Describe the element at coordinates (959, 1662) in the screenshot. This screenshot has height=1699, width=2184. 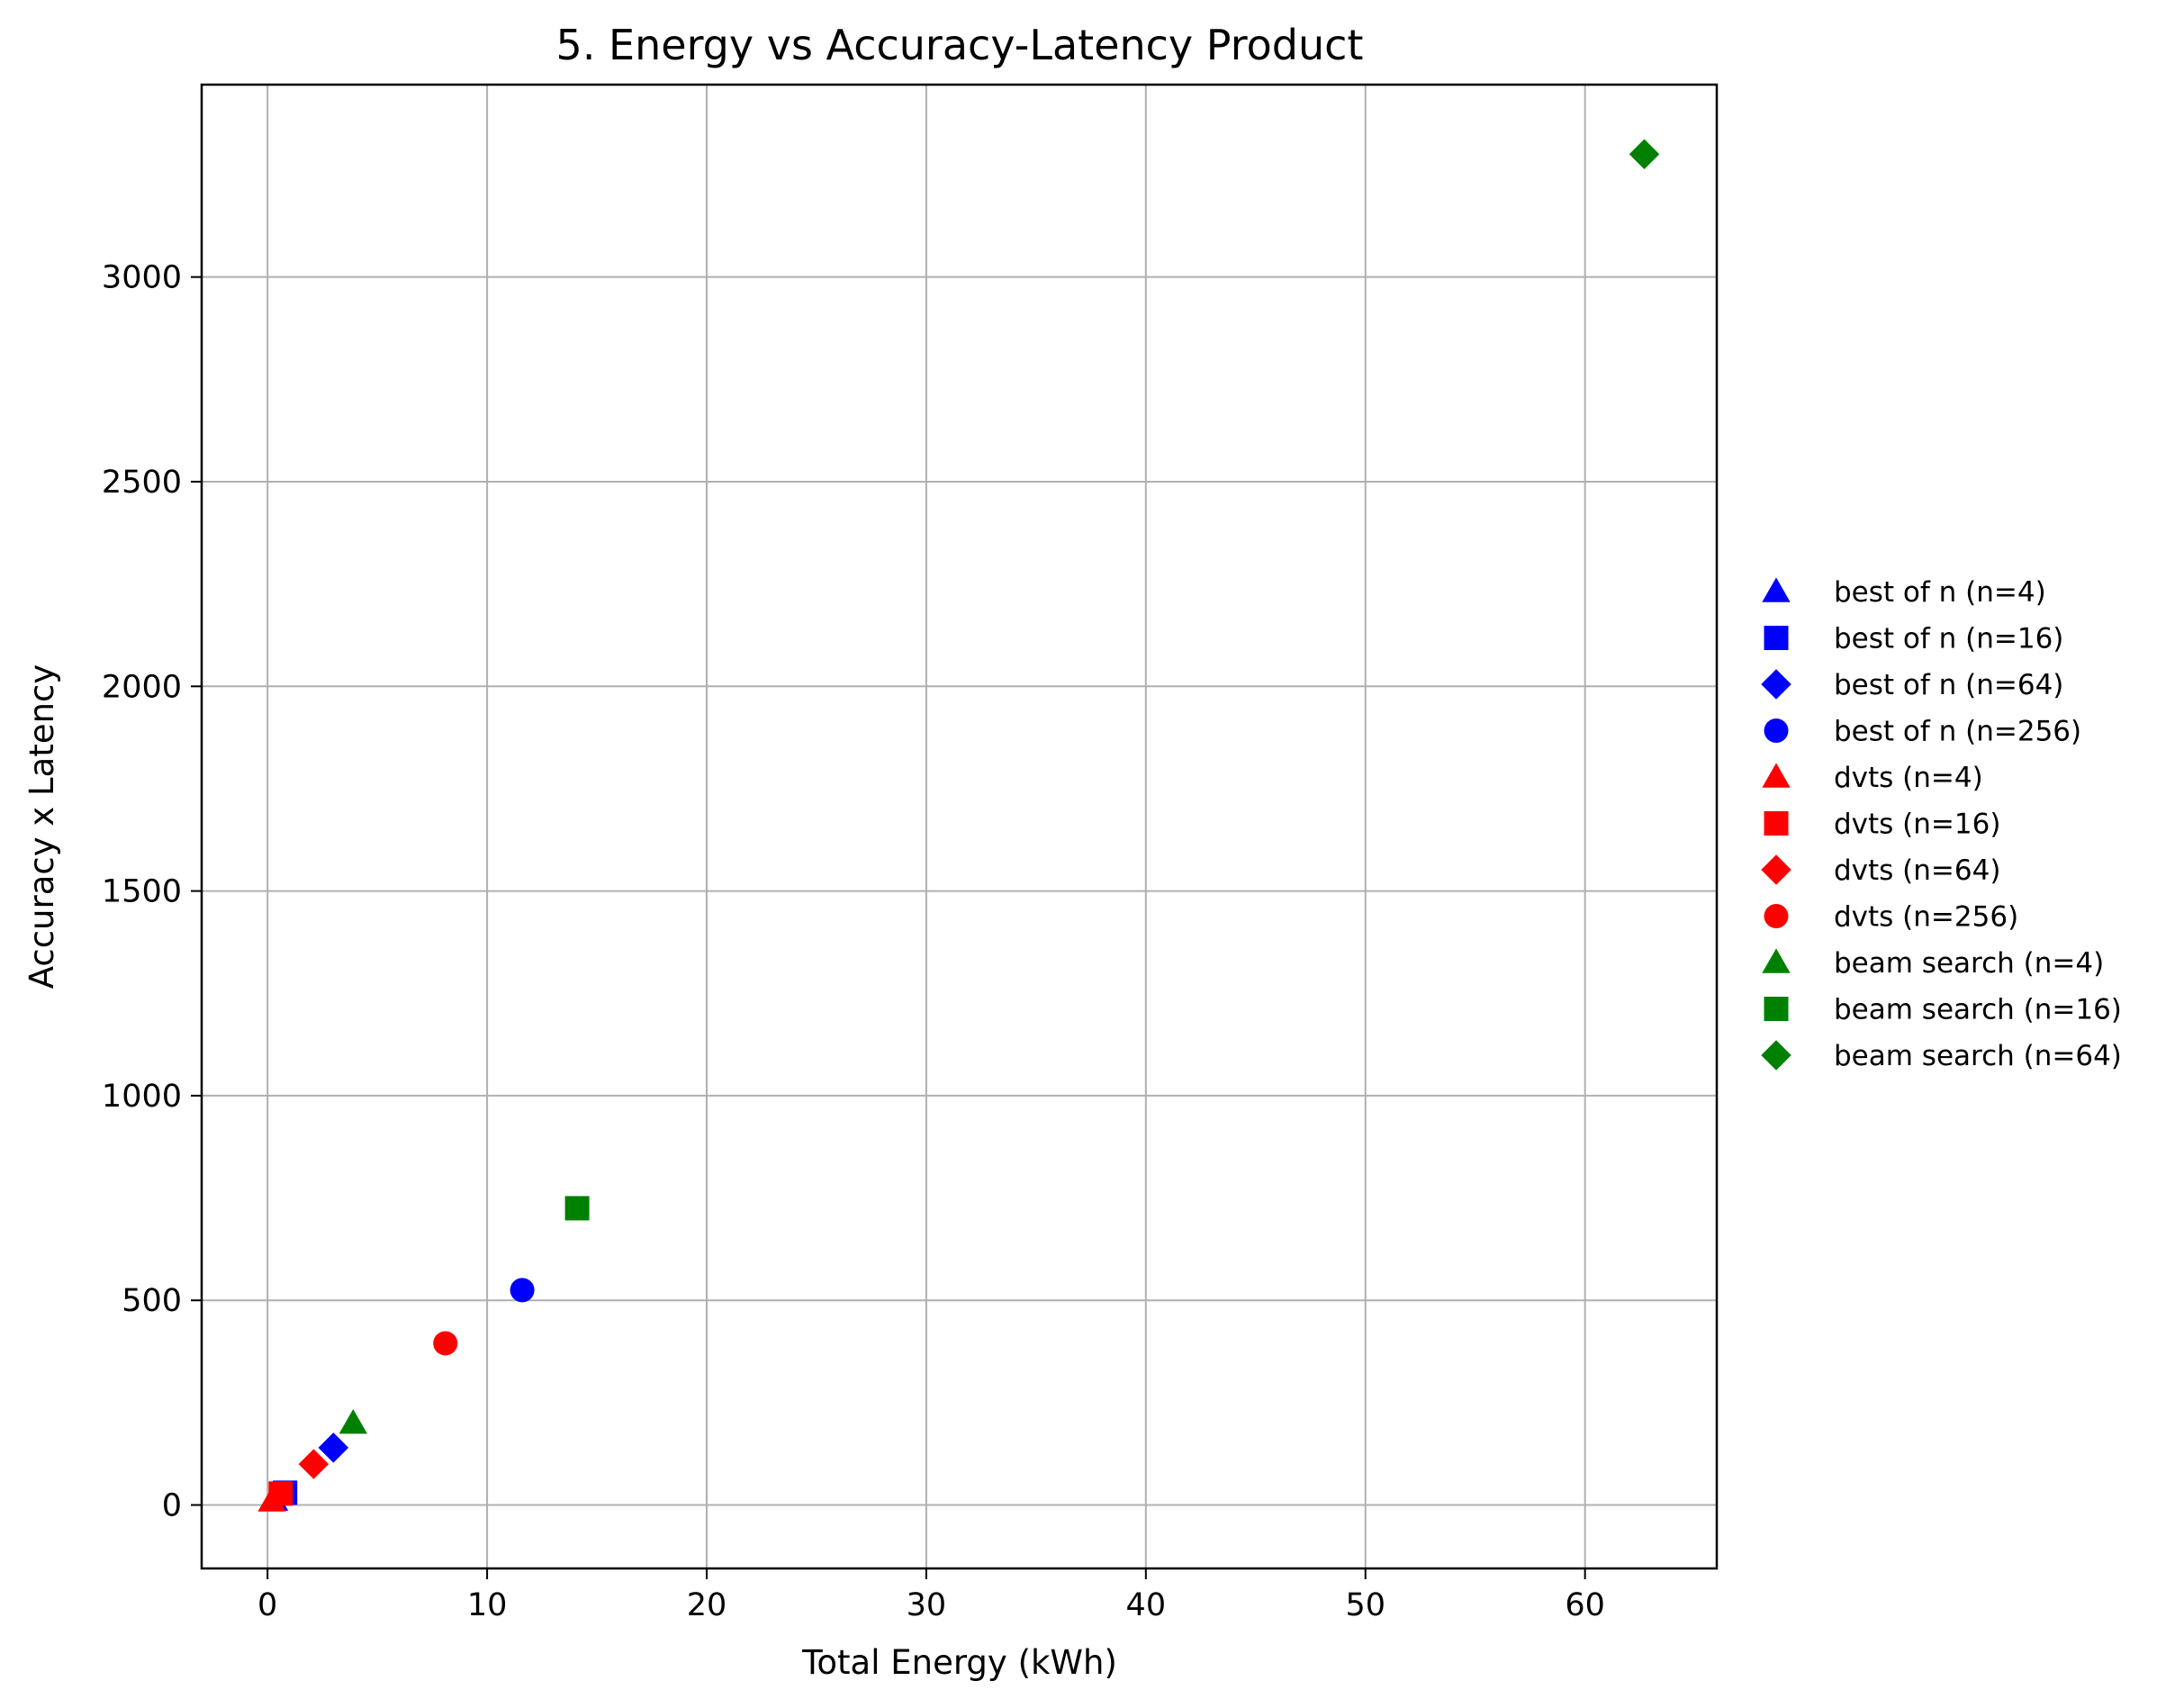
I see `x-axis-label: Total Energy (kWh)` at that location.